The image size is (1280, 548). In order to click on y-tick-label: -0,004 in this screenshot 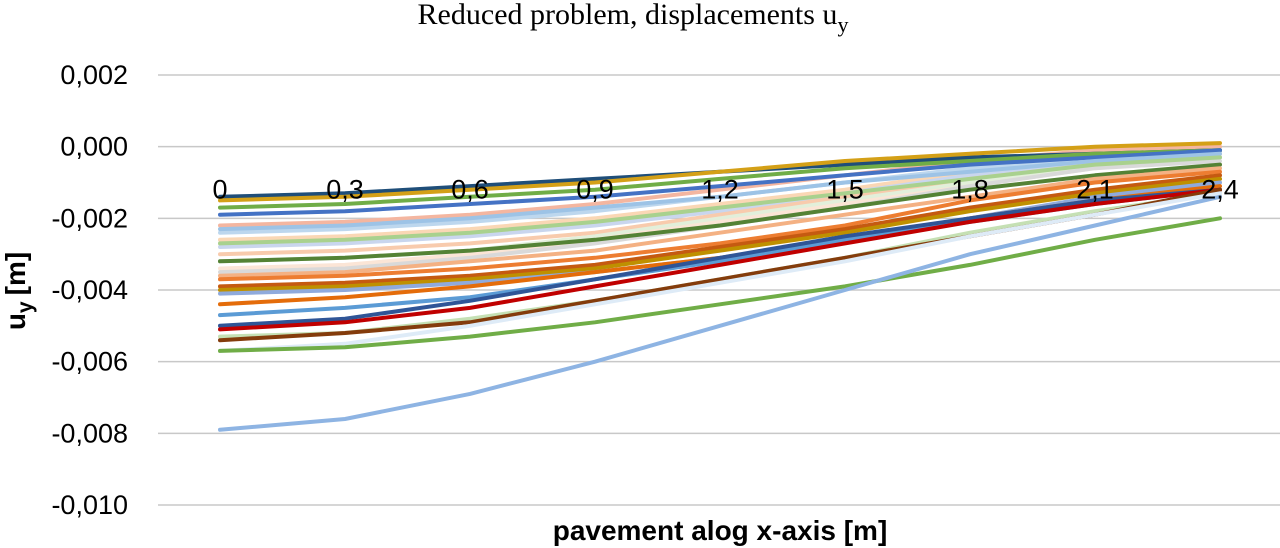, I will do `click(89, 290)`.